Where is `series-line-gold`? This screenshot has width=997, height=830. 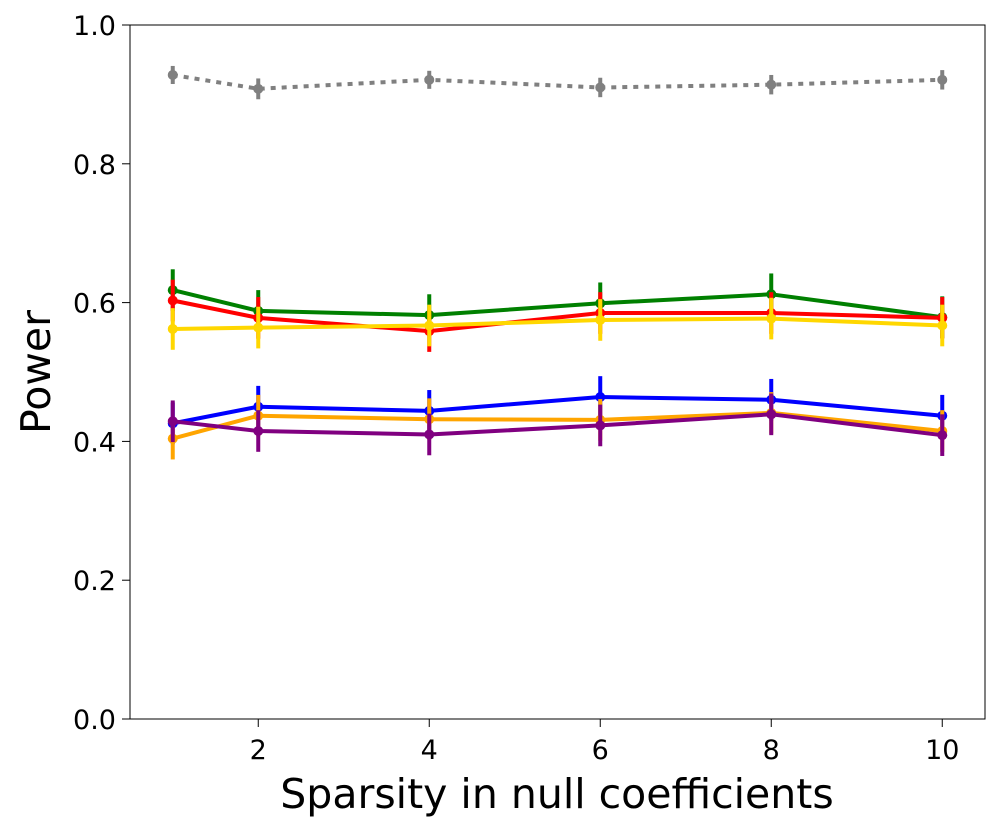
series-line-gold is located at coordinates (557, 323).